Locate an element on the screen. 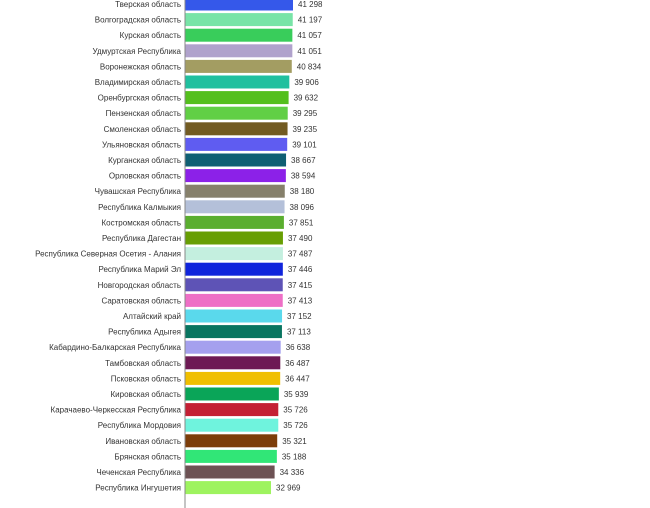 The width and height of the screenshot is (650, 508). category-label: Владимирская область is located at coordinates (138, 82).